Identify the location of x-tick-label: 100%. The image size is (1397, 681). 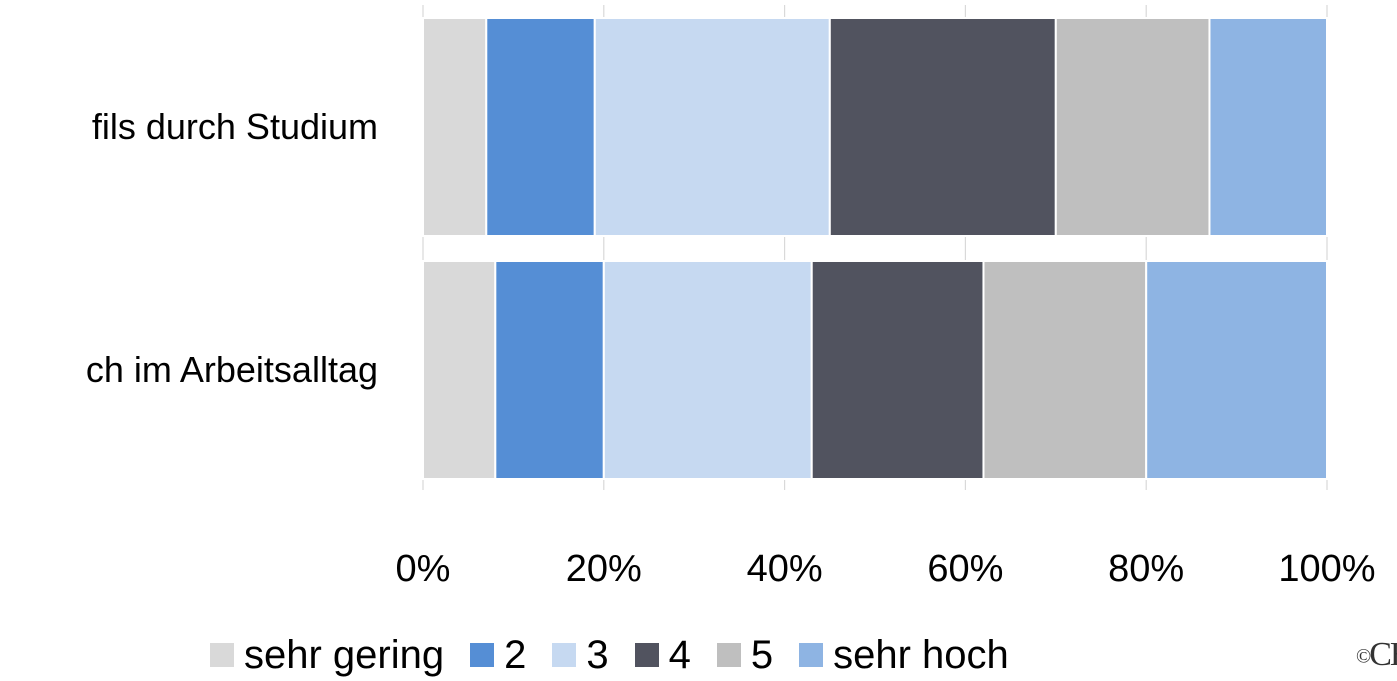
(1326, 569).